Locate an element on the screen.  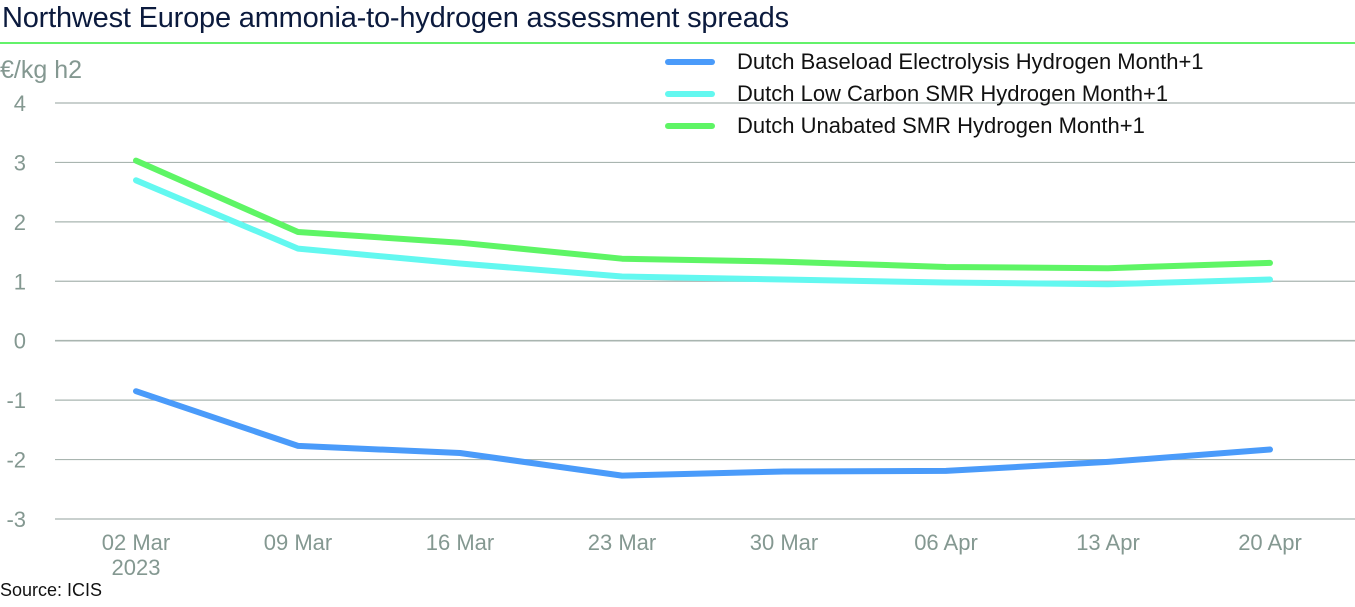
title-divider is located at coordinates (677, 43).